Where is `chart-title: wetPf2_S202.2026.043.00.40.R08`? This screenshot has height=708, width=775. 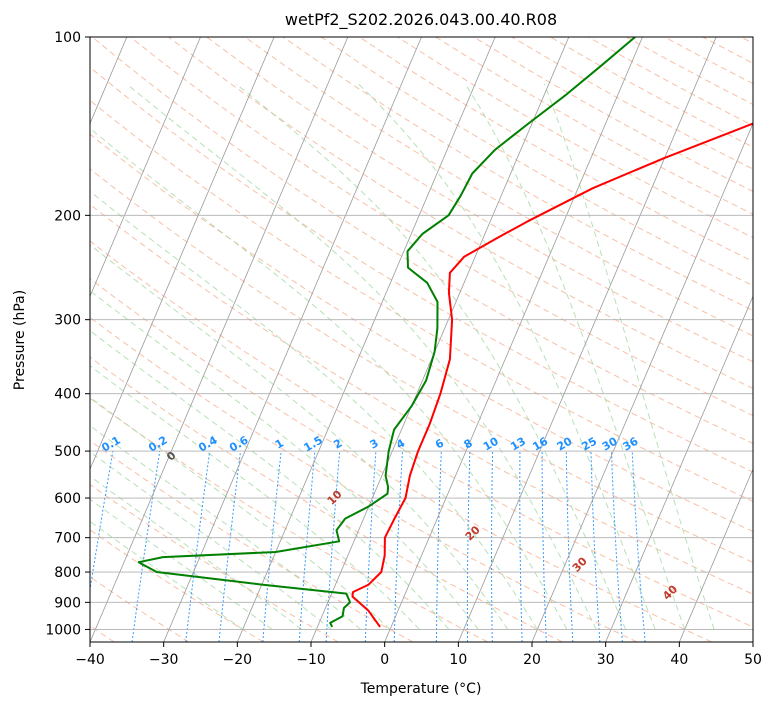 chart-title: wetPf2_S202.2026.043.00.40.R08 is located at coordinates (421, 20).